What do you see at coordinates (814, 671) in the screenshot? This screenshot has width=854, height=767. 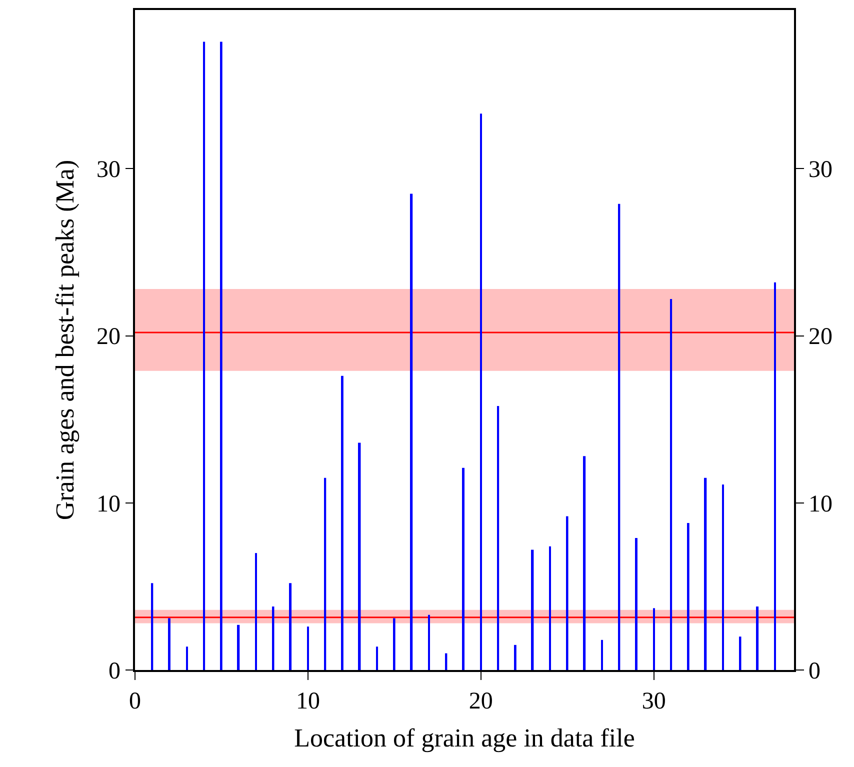 I see `y2-tick-label: 0` at bounding box center [814, 671].